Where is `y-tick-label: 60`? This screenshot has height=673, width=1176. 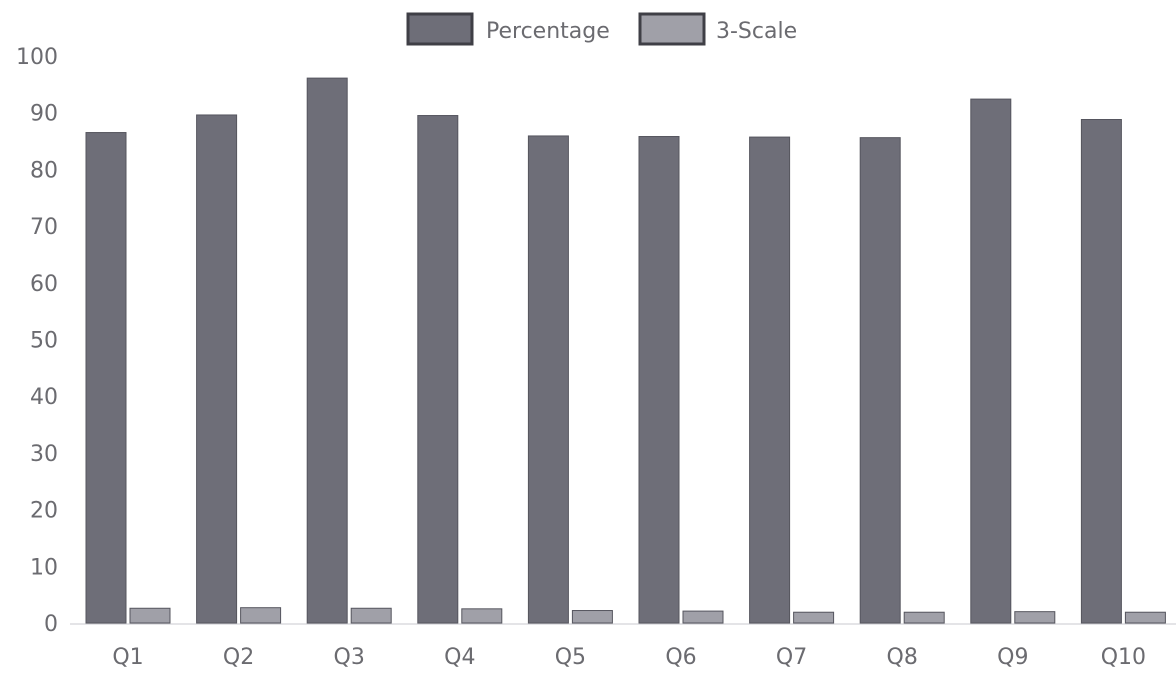 y-tick-label: 60 is located at coordinates (44, 284).